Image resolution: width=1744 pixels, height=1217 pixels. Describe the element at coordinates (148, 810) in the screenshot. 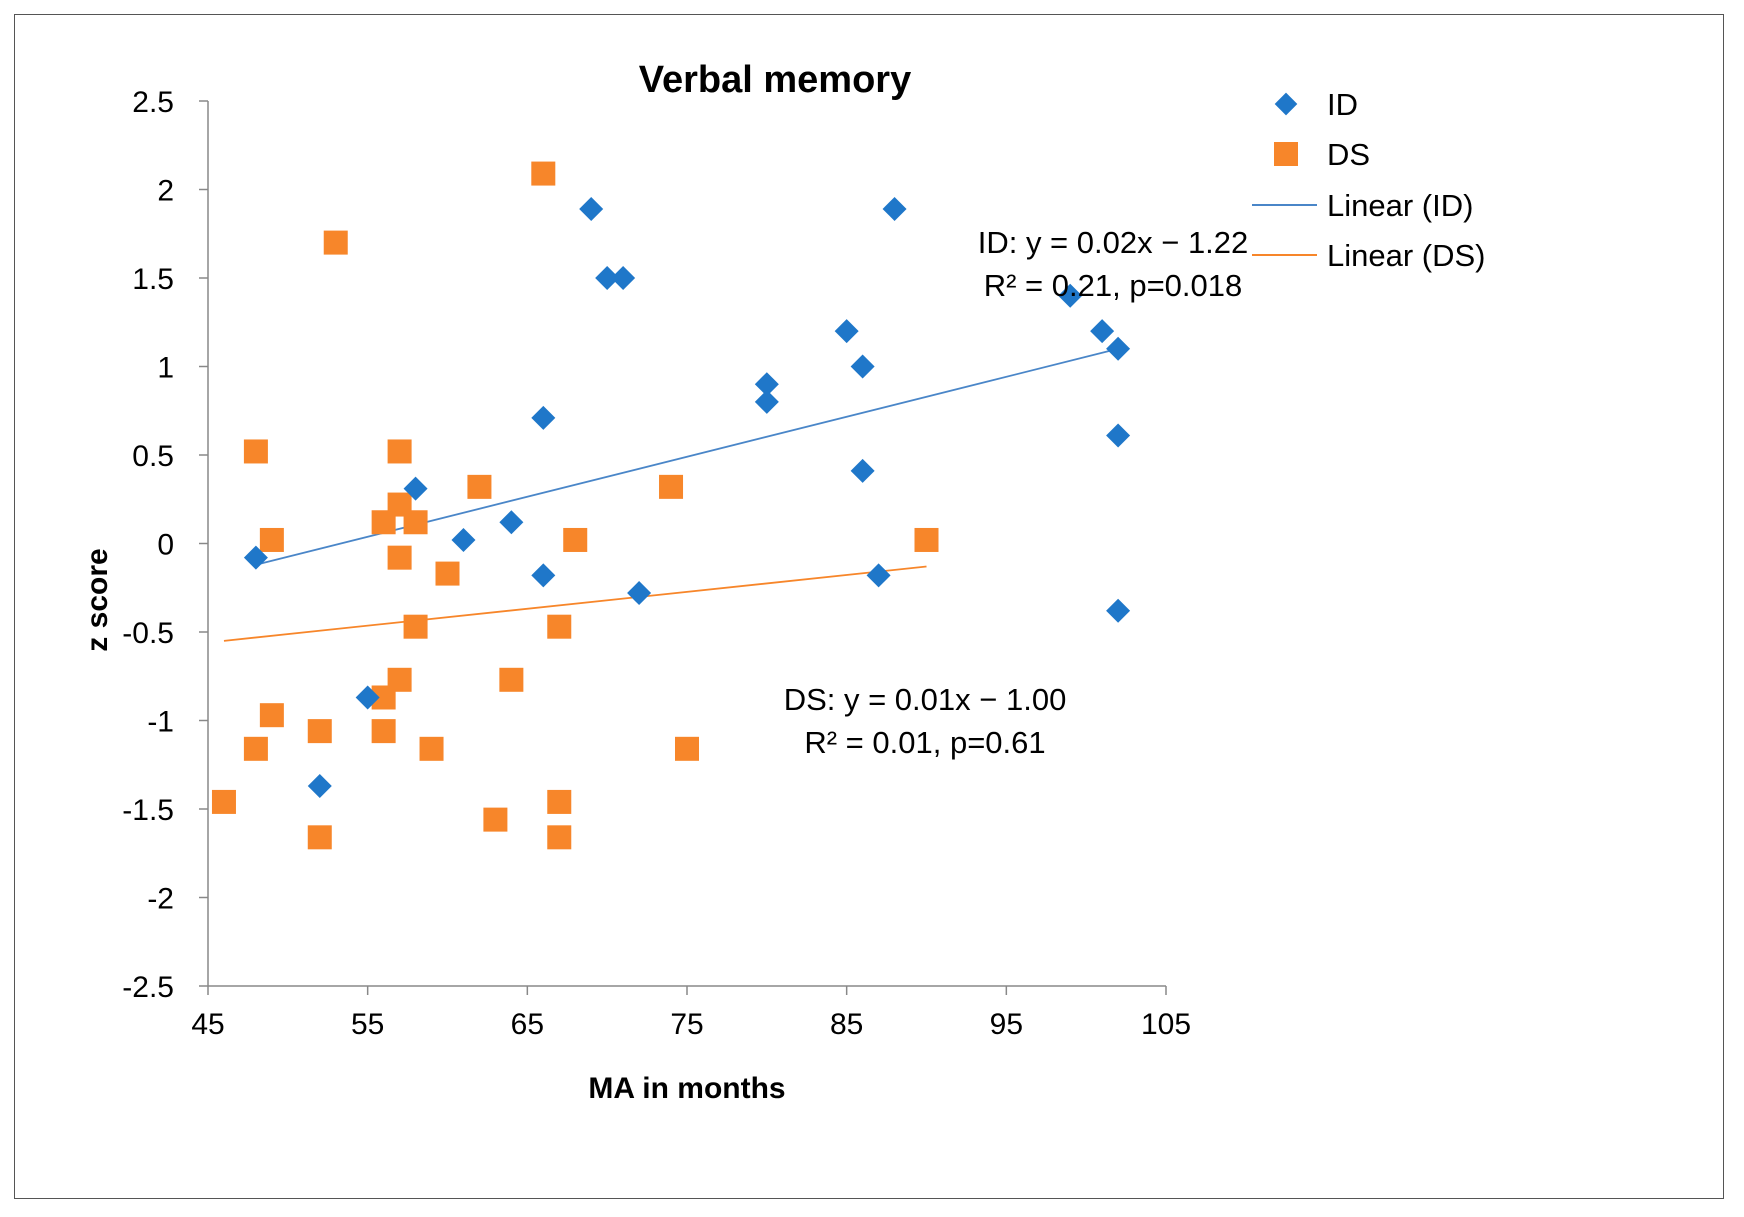

I see `y-tick-label: -1.5` at that location.